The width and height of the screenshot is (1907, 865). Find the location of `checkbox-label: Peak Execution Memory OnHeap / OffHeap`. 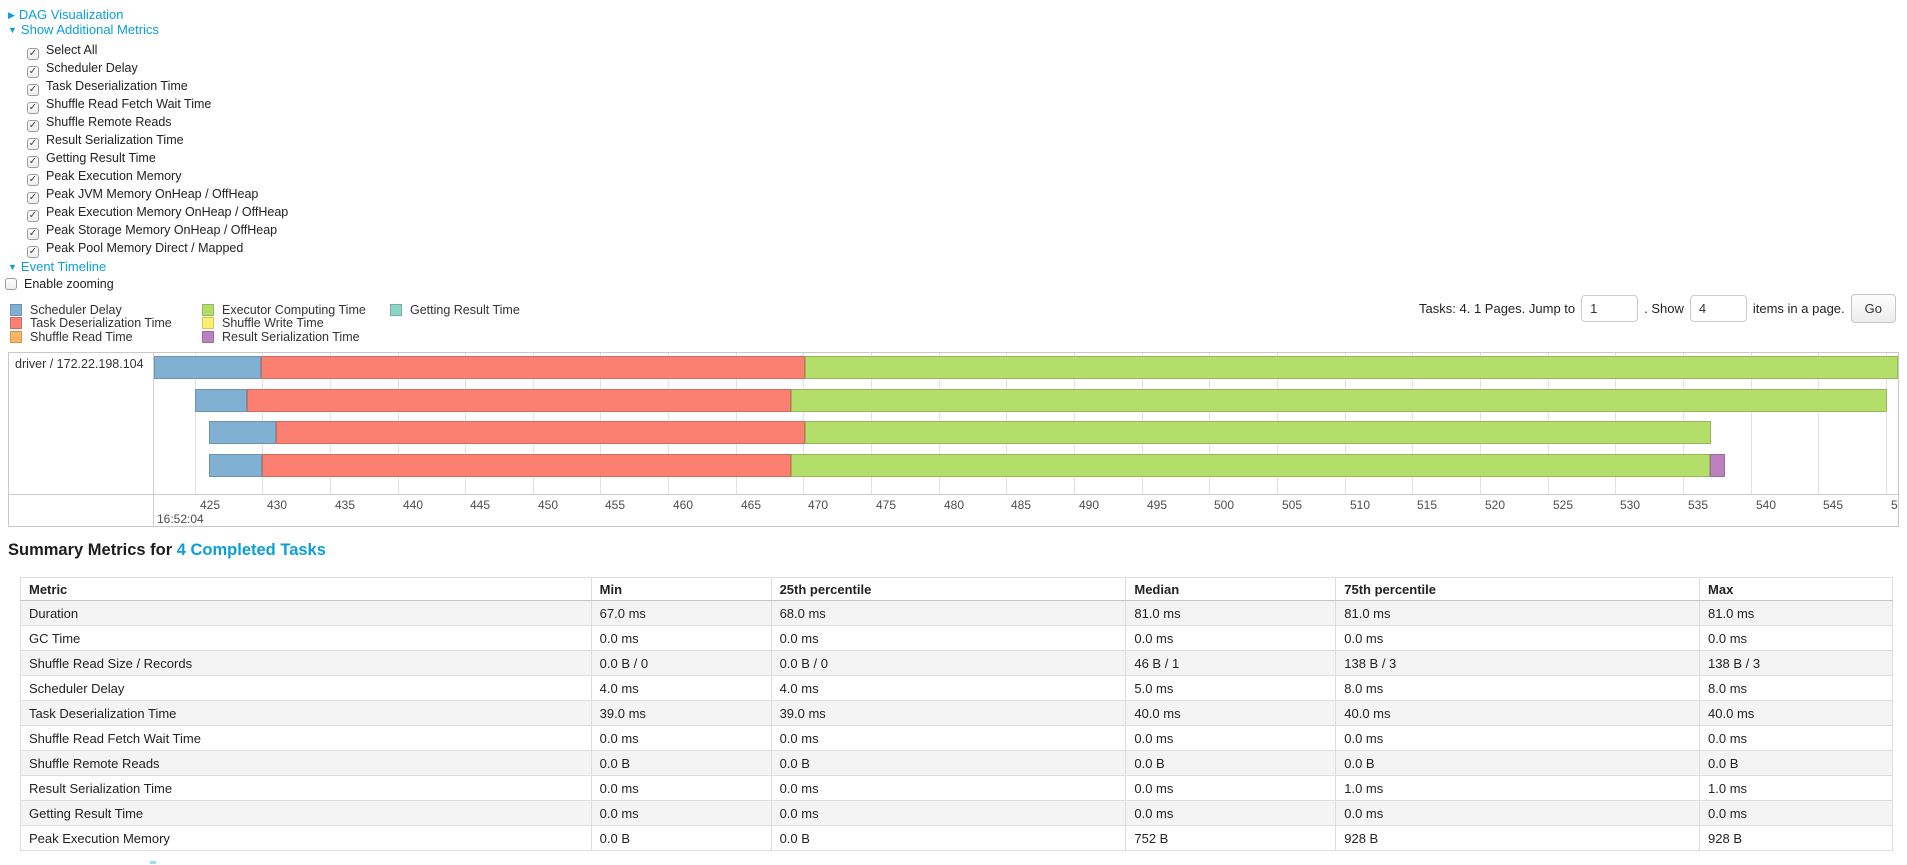

checkbox-label: Peak Execution Memory OnHeap / OffHeap is located at coordinates (167, 212).